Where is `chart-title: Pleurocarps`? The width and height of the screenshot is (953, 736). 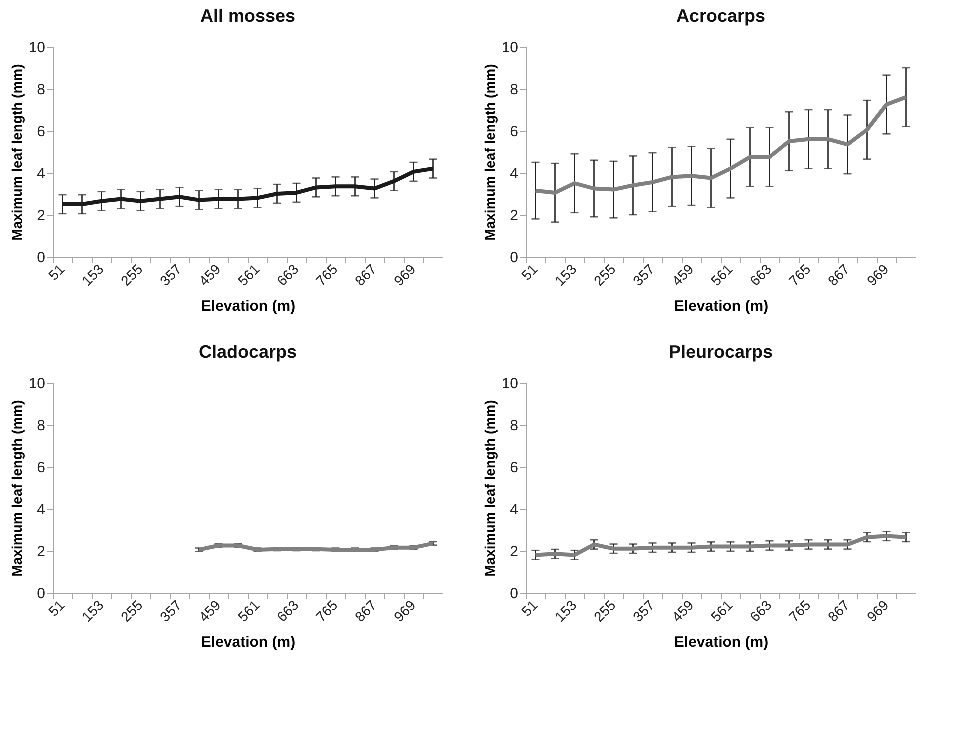
chart-title: Pleurocarps is located at coordinates (721, 352).